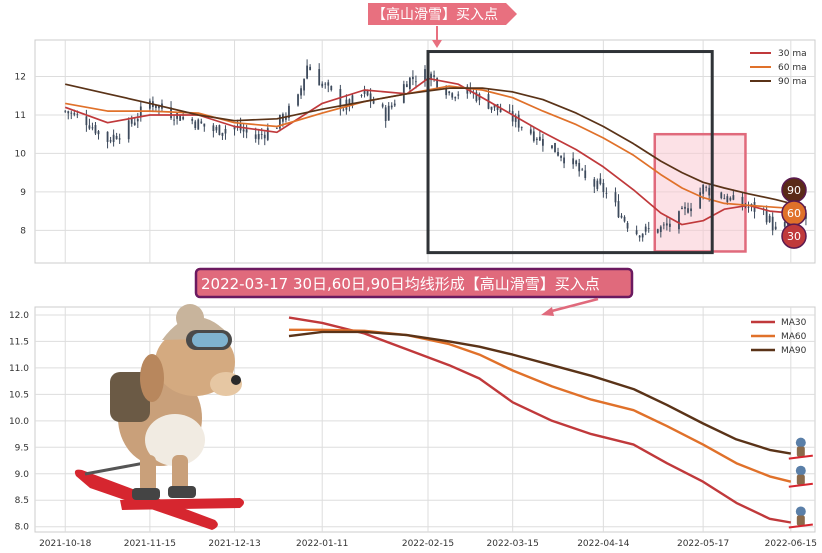 Image resolution: width=822 pixels, height=553 pixels. I want to click on ma-badge-label: 60, so click(794, 213).